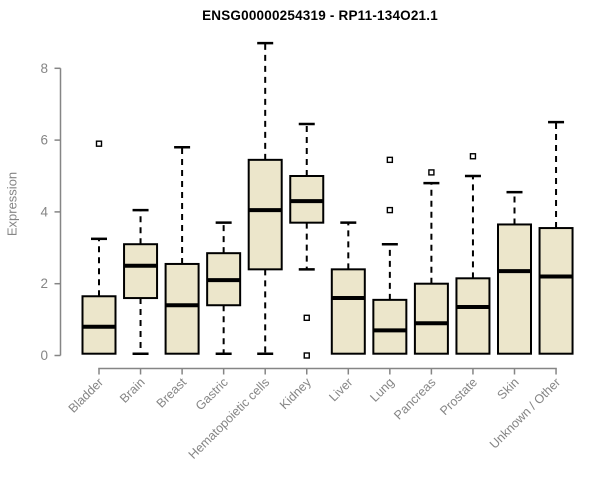 The width and height of the screenshot is (600, 500). I want to click on box-liver, so click(348, 311).